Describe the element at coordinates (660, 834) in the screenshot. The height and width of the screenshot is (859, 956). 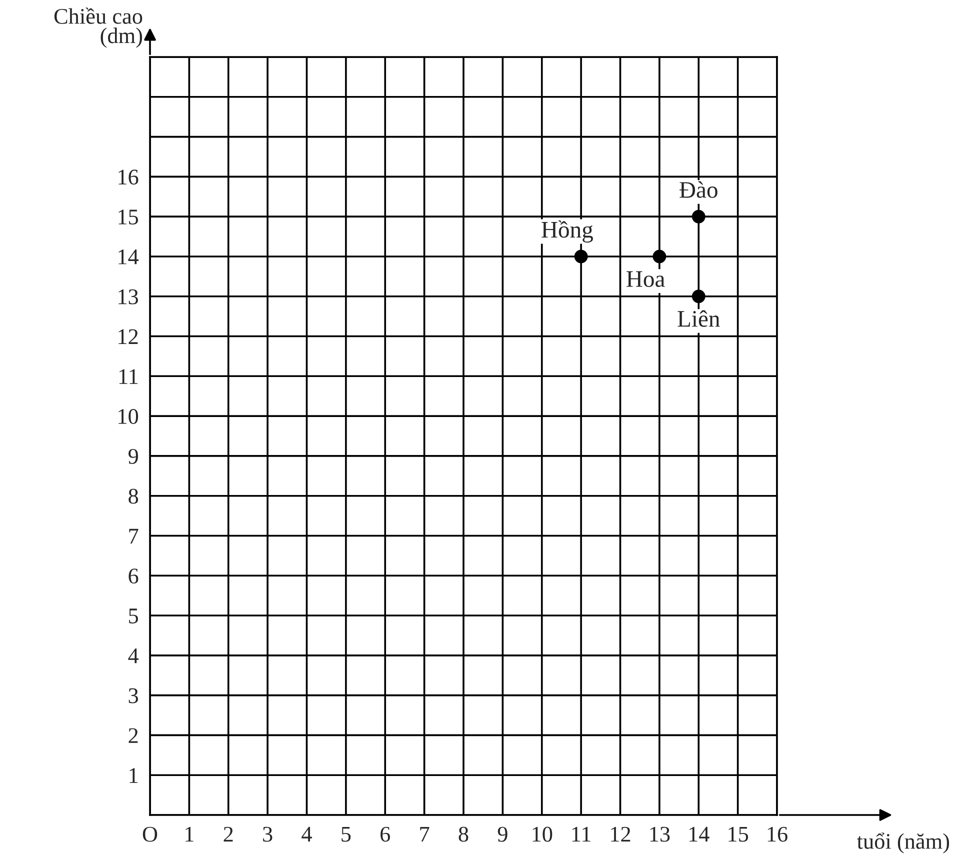
I see `x-tick-label: 13` at that location.